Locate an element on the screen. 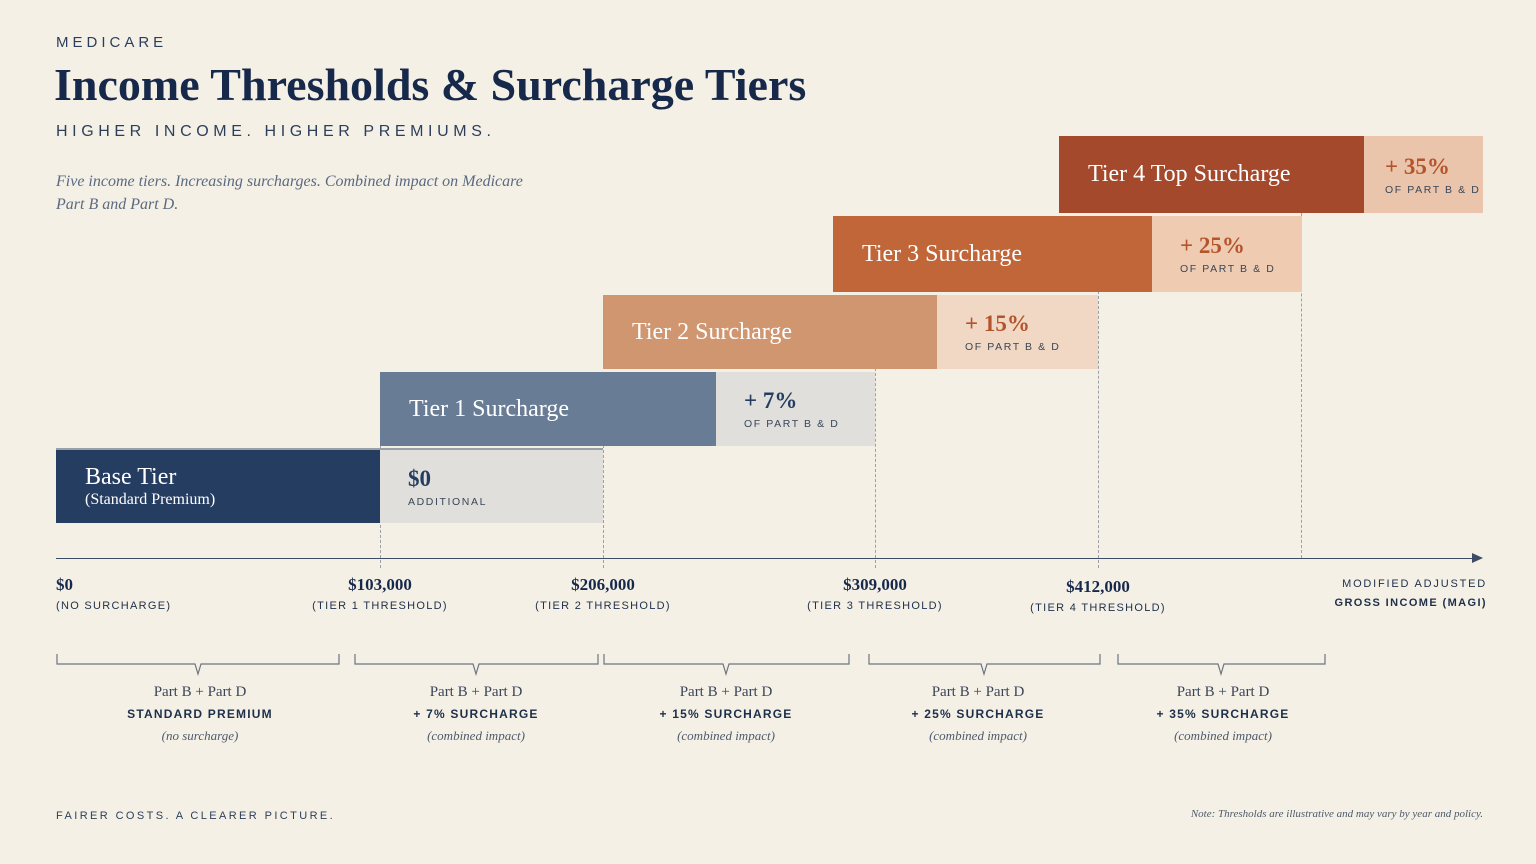 The width and height of the screenshot is (1536, 864). tick-caption: (TIER 1 THRESHOLD) is located at coordinates (380, 606).